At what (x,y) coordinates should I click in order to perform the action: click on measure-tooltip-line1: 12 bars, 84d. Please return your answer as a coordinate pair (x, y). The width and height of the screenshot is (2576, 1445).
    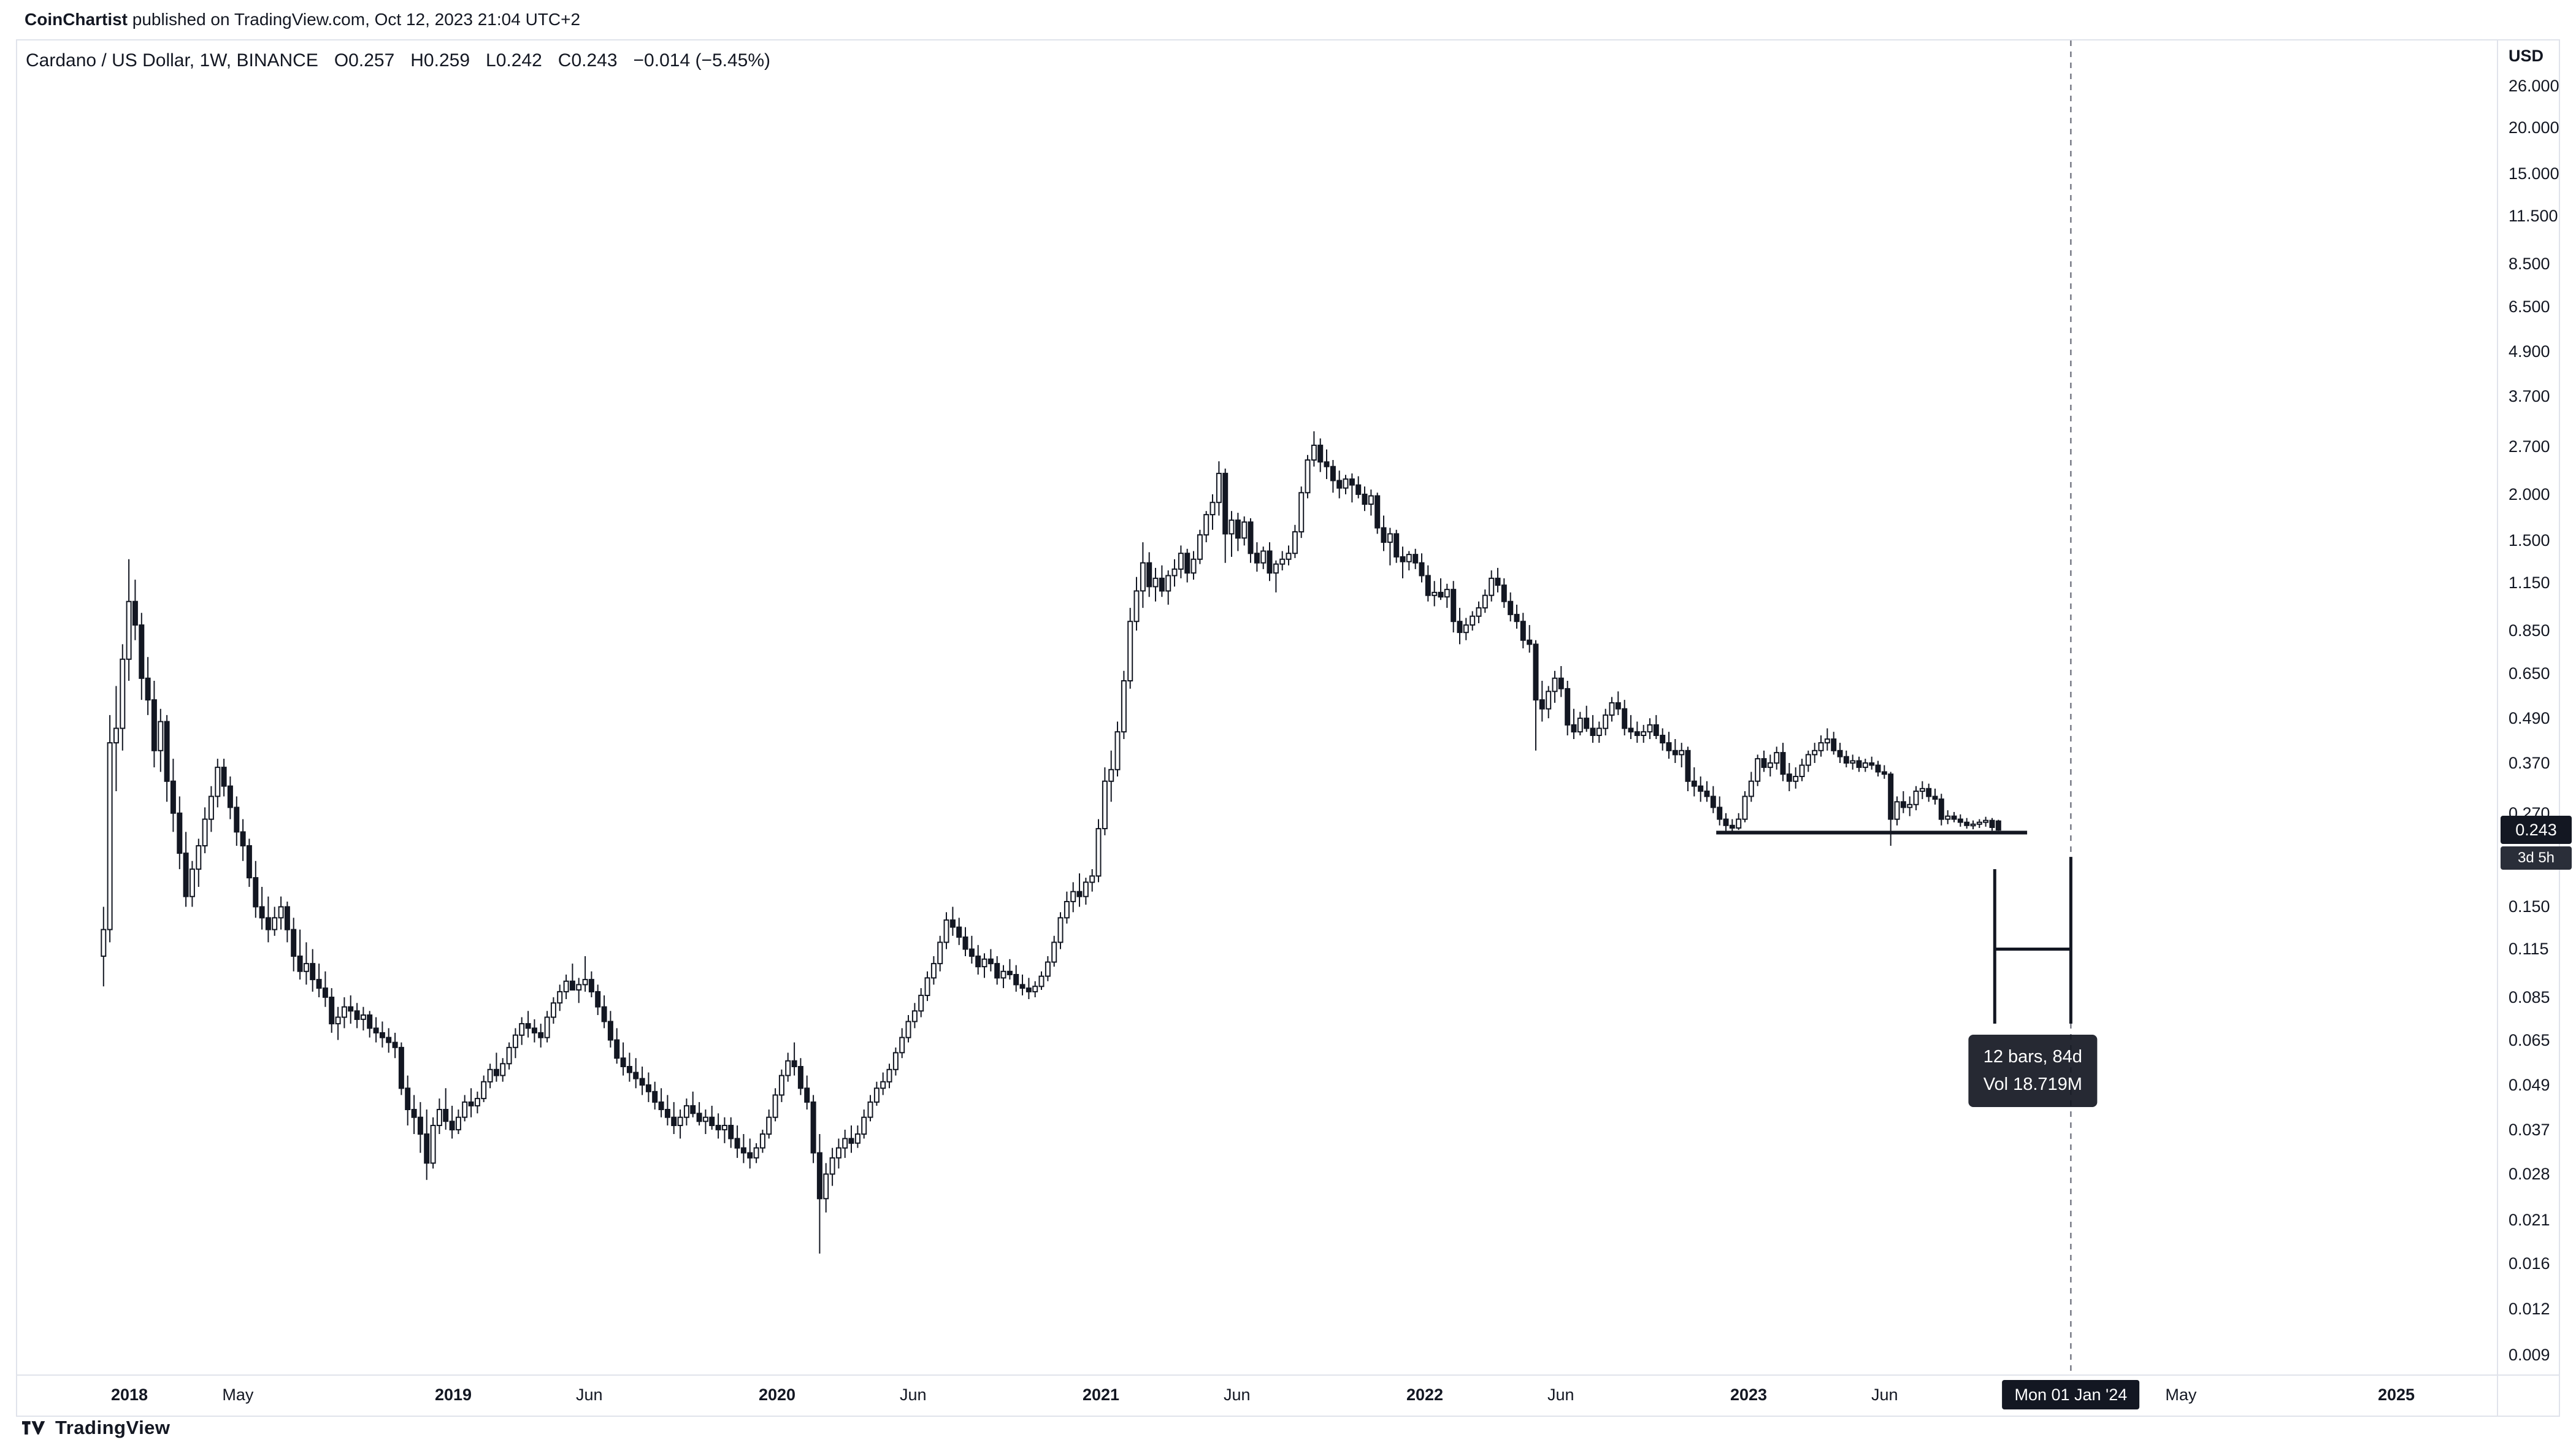
    Looking at the image, I should click on (2032, 1057).